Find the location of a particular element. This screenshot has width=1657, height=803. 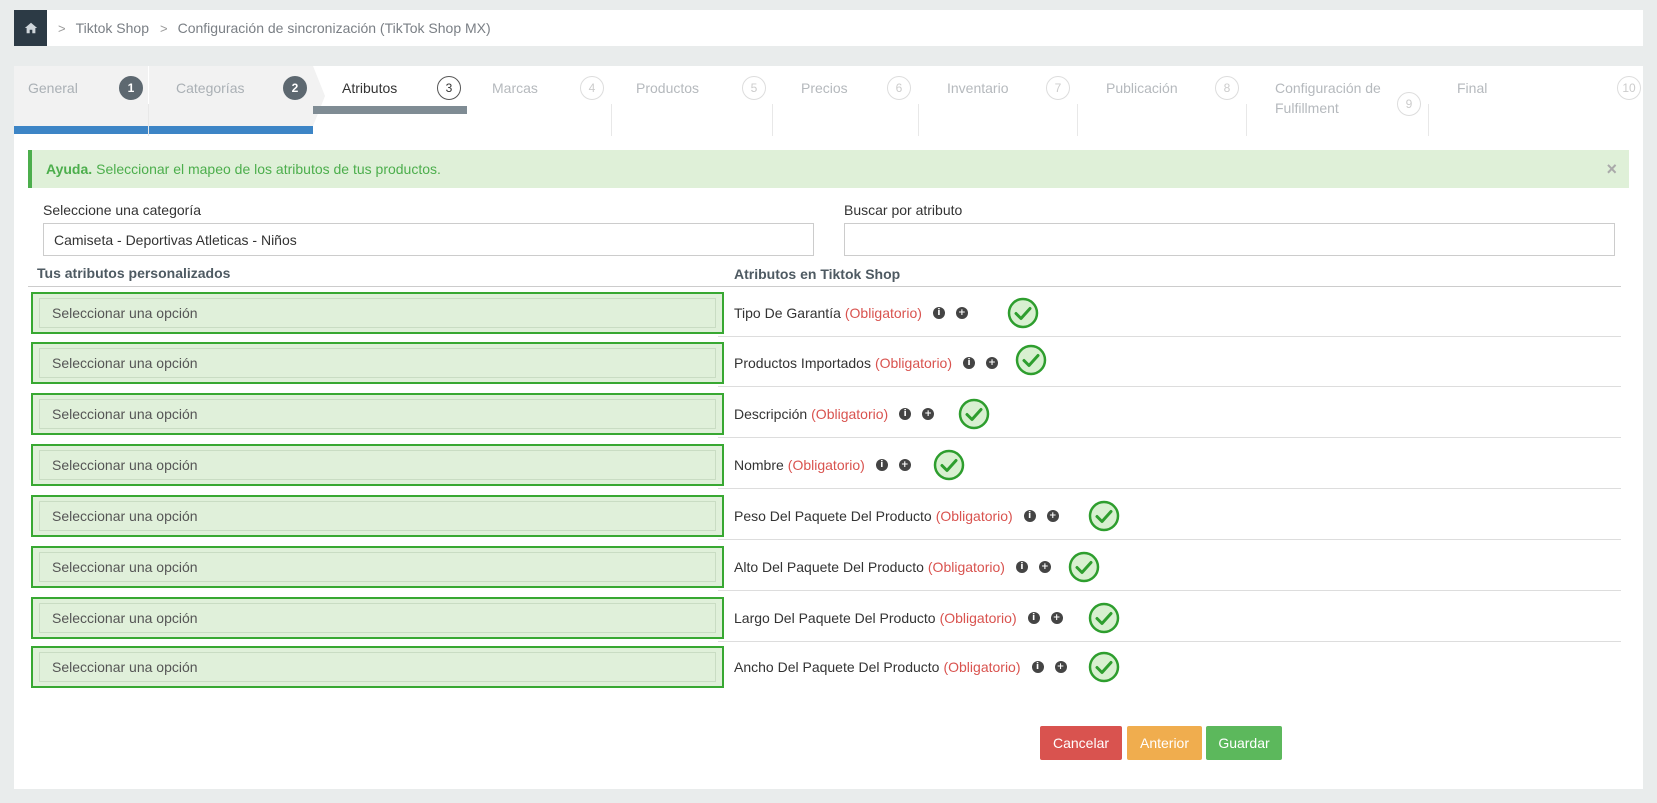

step-atributos: Atributos 3 is located at coordinates (390, 96).